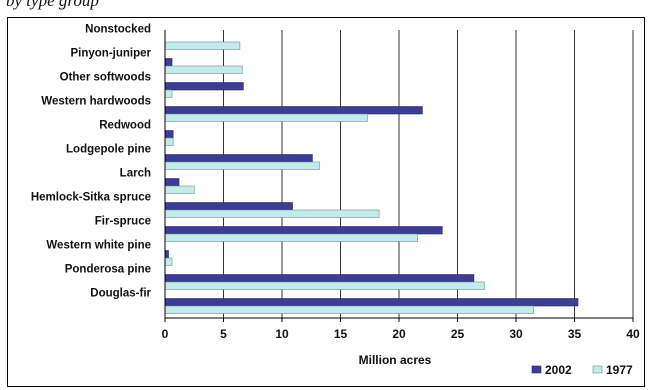 The width and height of the screenshot is (648, 390). I want to click on legend-swatch-1977, so click(597, 369).